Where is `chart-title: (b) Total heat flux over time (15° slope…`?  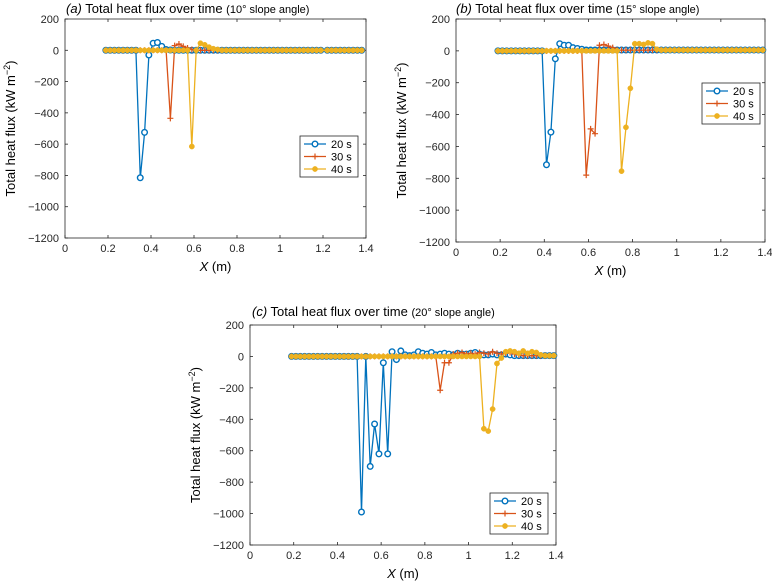 chart-title: (b) Total heat flux over time (15° slope… is located at coordinates (577, 8).